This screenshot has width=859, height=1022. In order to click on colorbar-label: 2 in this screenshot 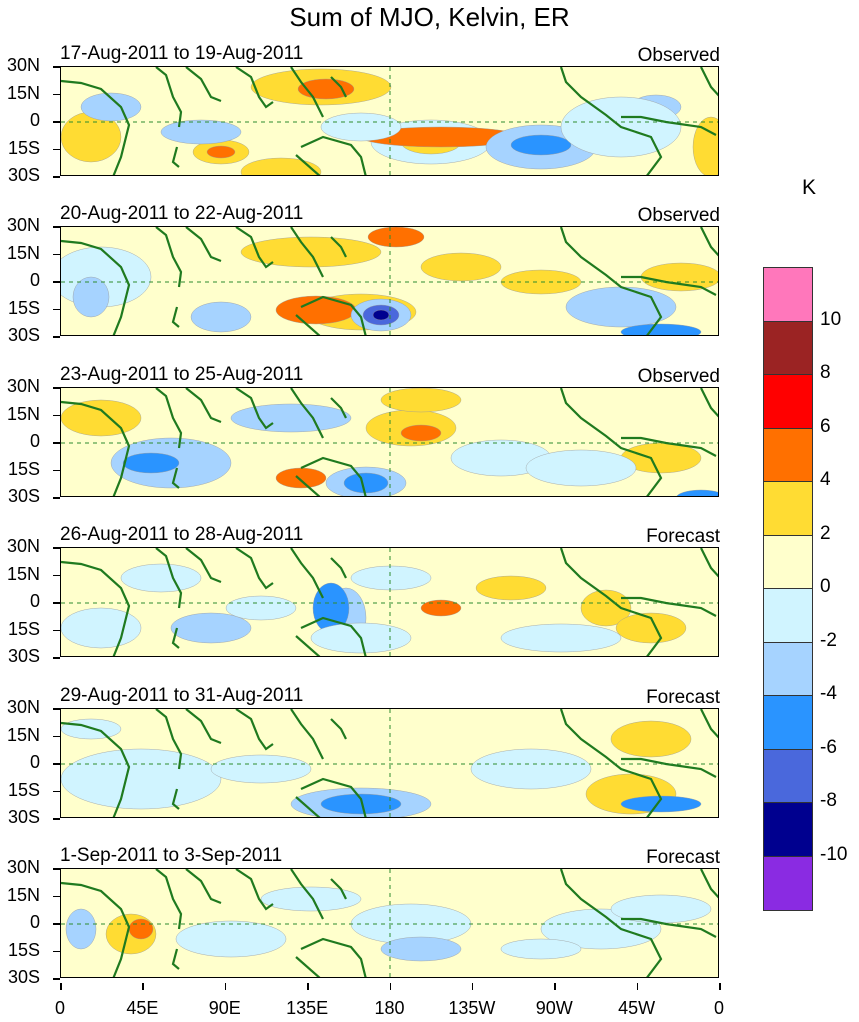, I will do `click(825, 533)`.